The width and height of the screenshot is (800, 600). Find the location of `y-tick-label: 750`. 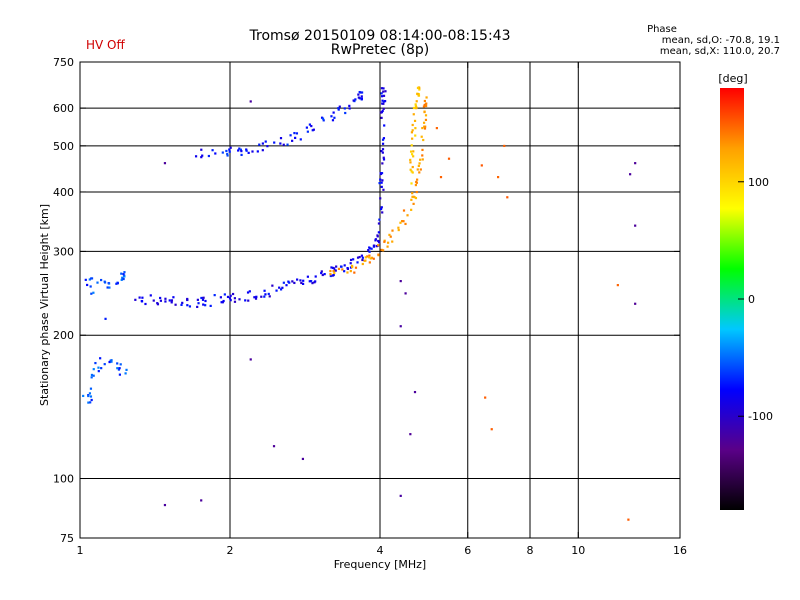

y-tick-label: 750 is located at coordinates (63, 62).